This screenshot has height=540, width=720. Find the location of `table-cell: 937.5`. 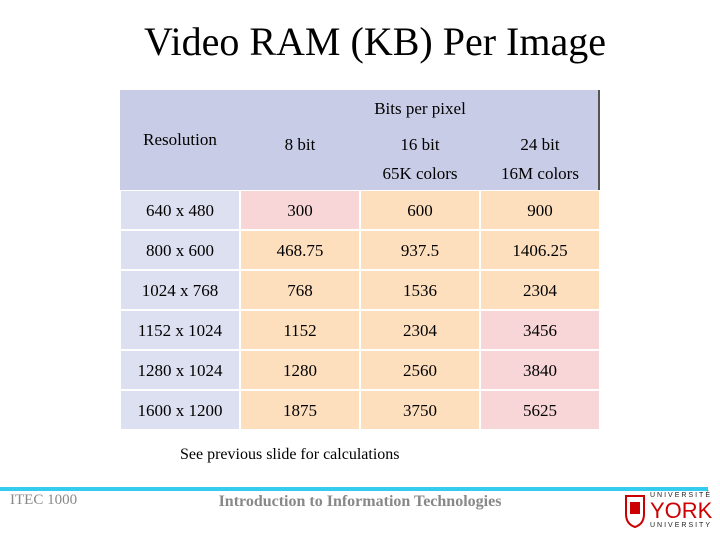

table-cell: 937.5 is located at coordinates (420, 250).